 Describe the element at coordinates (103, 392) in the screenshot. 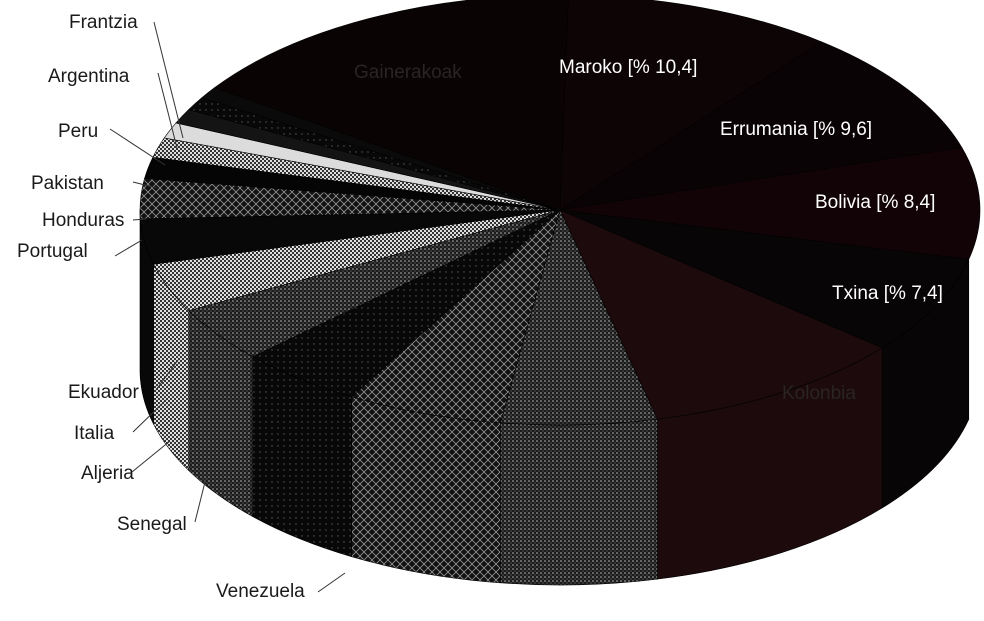

I see `outside-label-ekuador: Ekuador` at that location.